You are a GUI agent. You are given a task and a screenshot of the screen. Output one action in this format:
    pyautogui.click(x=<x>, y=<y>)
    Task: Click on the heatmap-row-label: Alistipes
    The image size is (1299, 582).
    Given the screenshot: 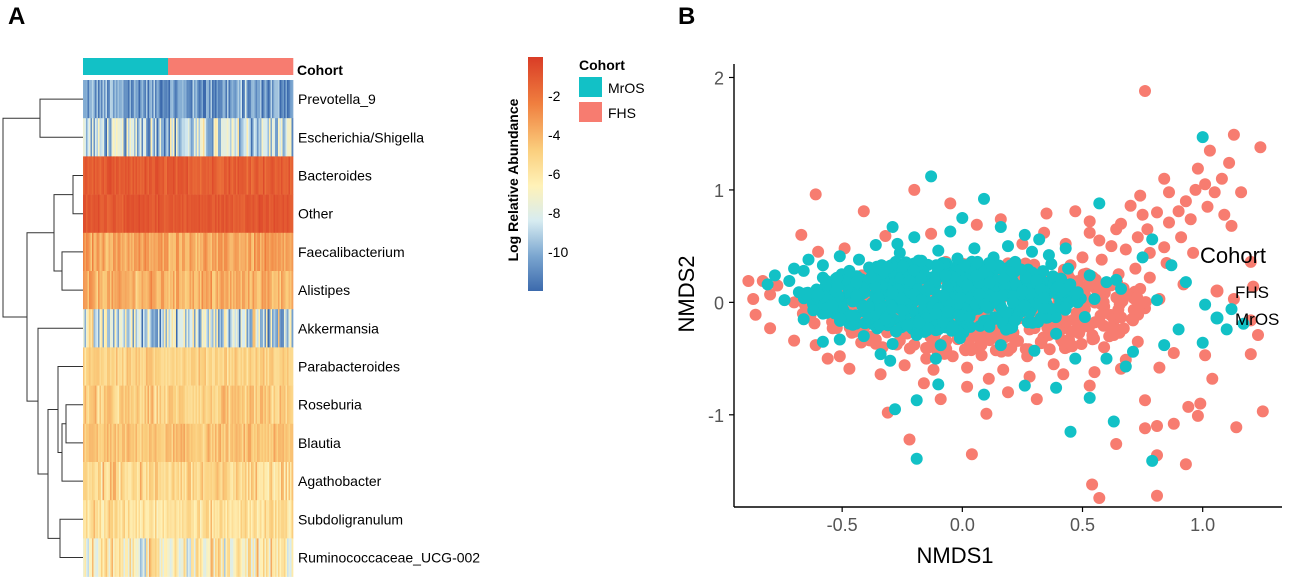 What is the action you would take?
    pyautogui.click(x=324, y=290)
    